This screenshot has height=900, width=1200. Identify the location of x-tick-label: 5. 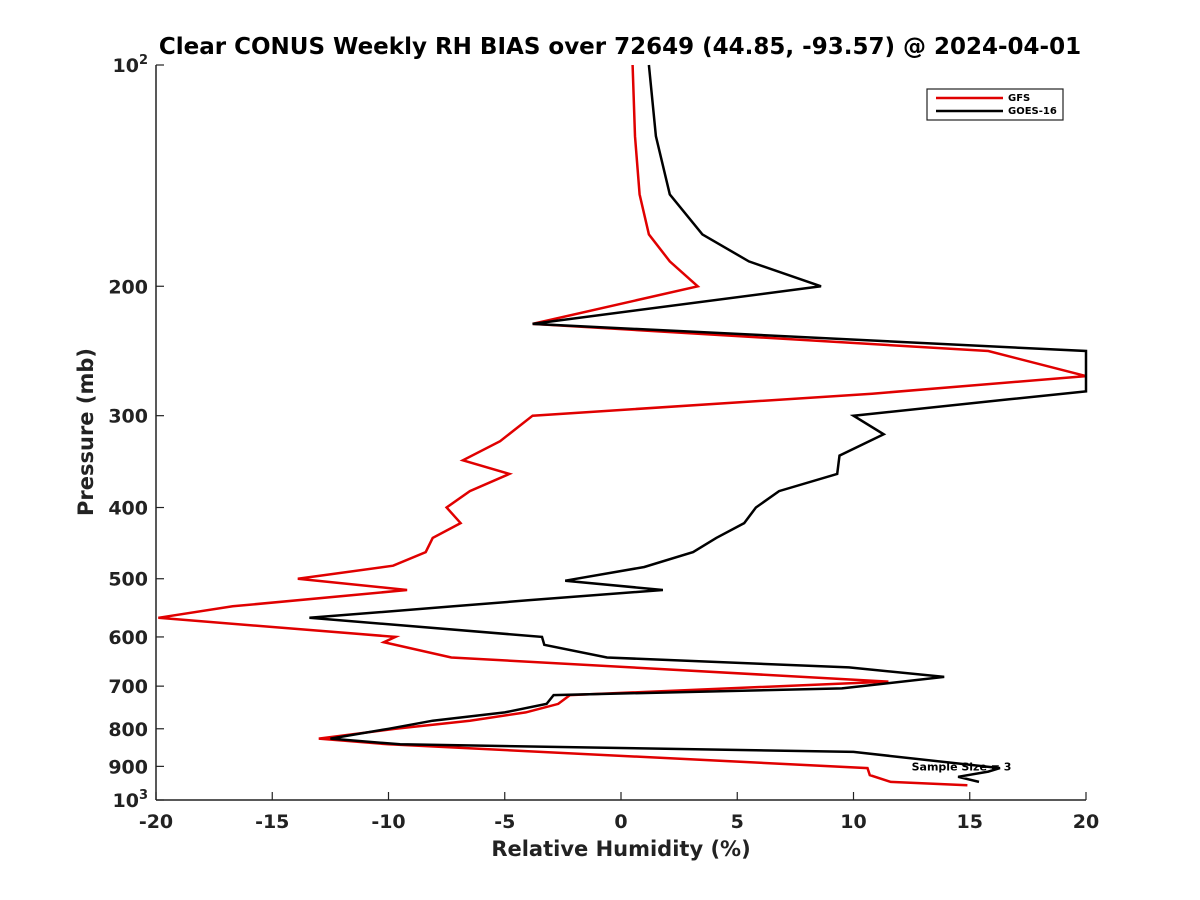
(737, 822).